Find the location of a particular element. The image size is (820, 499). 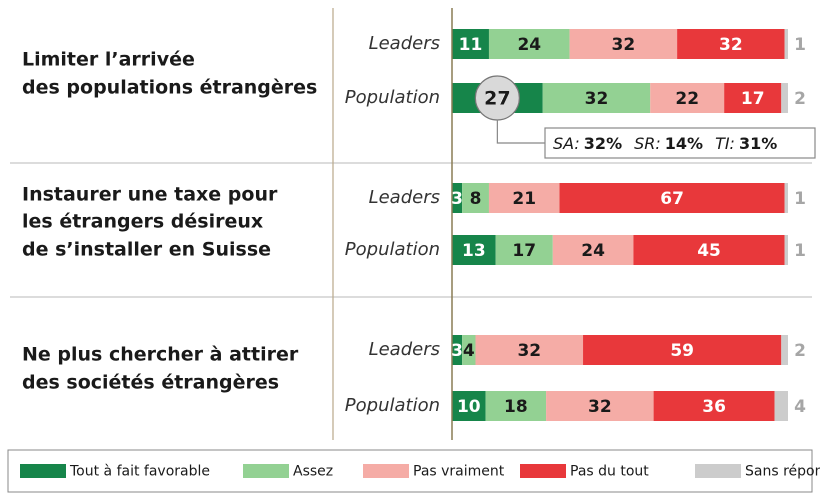

annotation-value: 31% is located at coordinates (758, 143).